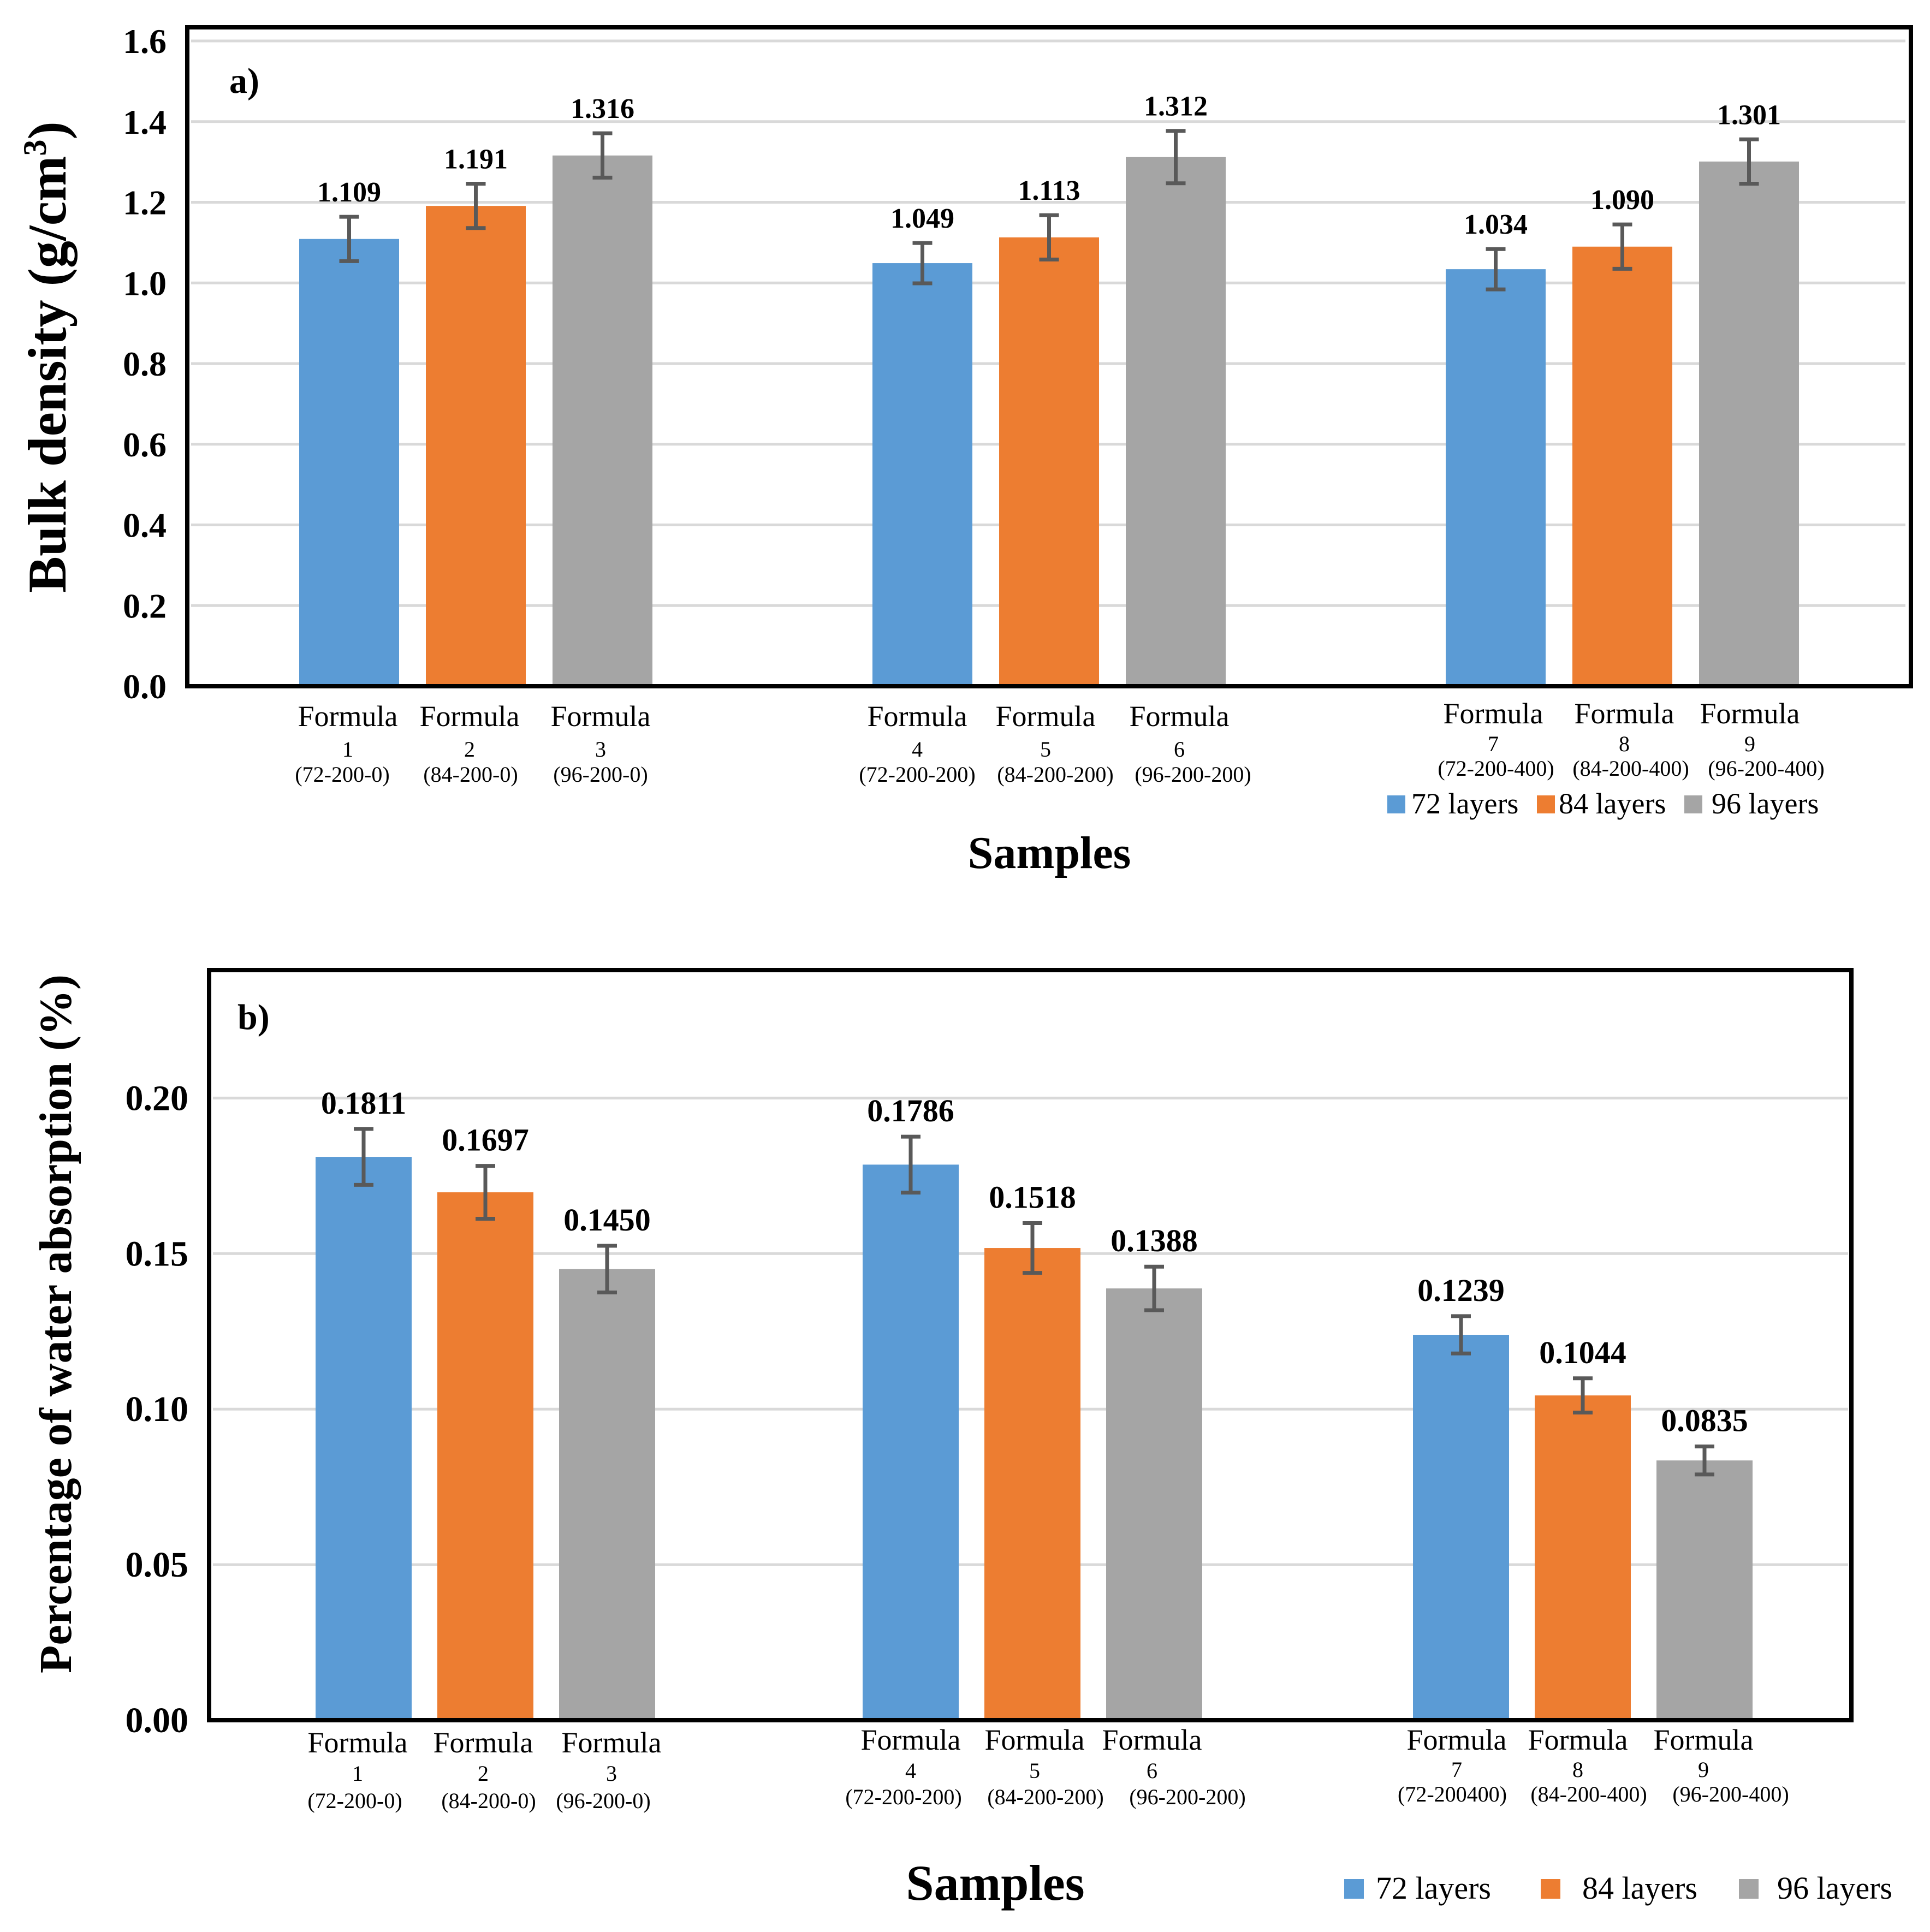 The image size is (1930, 1932). I want to click on x-tick-code: (72-200-400), so click(1496, 768).